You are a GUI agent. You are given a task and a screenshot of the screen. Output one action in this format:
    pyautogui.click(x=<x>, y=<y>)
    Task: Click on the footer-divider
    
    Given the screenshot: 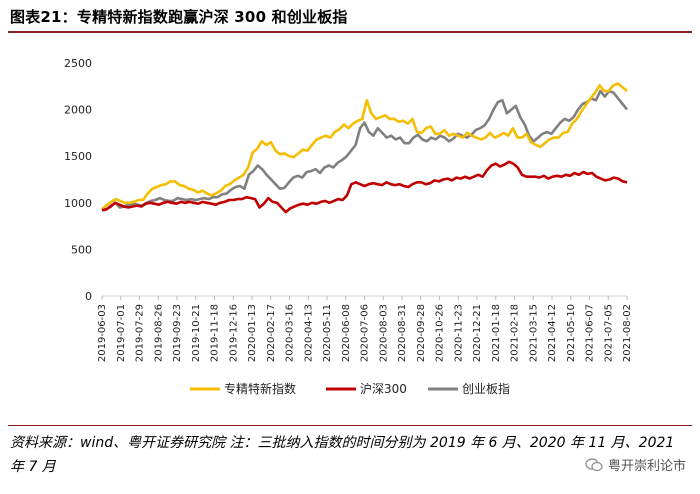 What is the action you would take?
    pyautogui.click(x=350, y=425)
    